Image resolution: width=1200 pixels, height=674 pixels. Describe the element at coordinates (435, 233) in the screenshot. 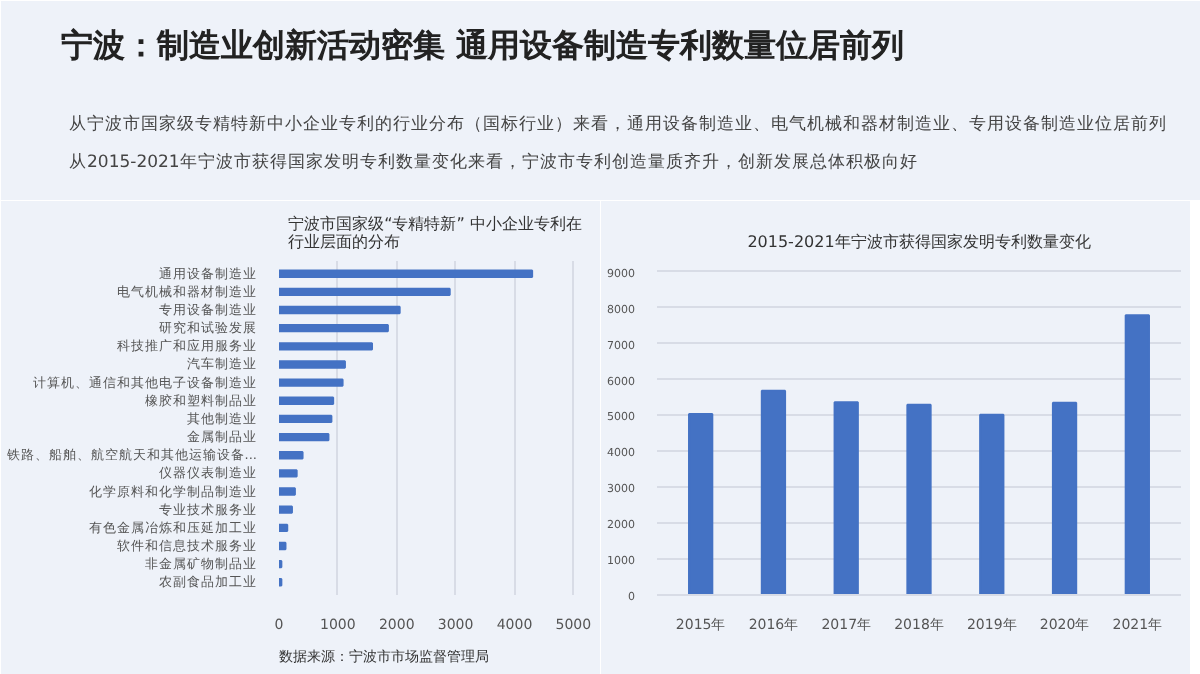

I see `chart-title: 宁波市国家级“专精特新” 中小企业专利在行业层面的分布` at that location.